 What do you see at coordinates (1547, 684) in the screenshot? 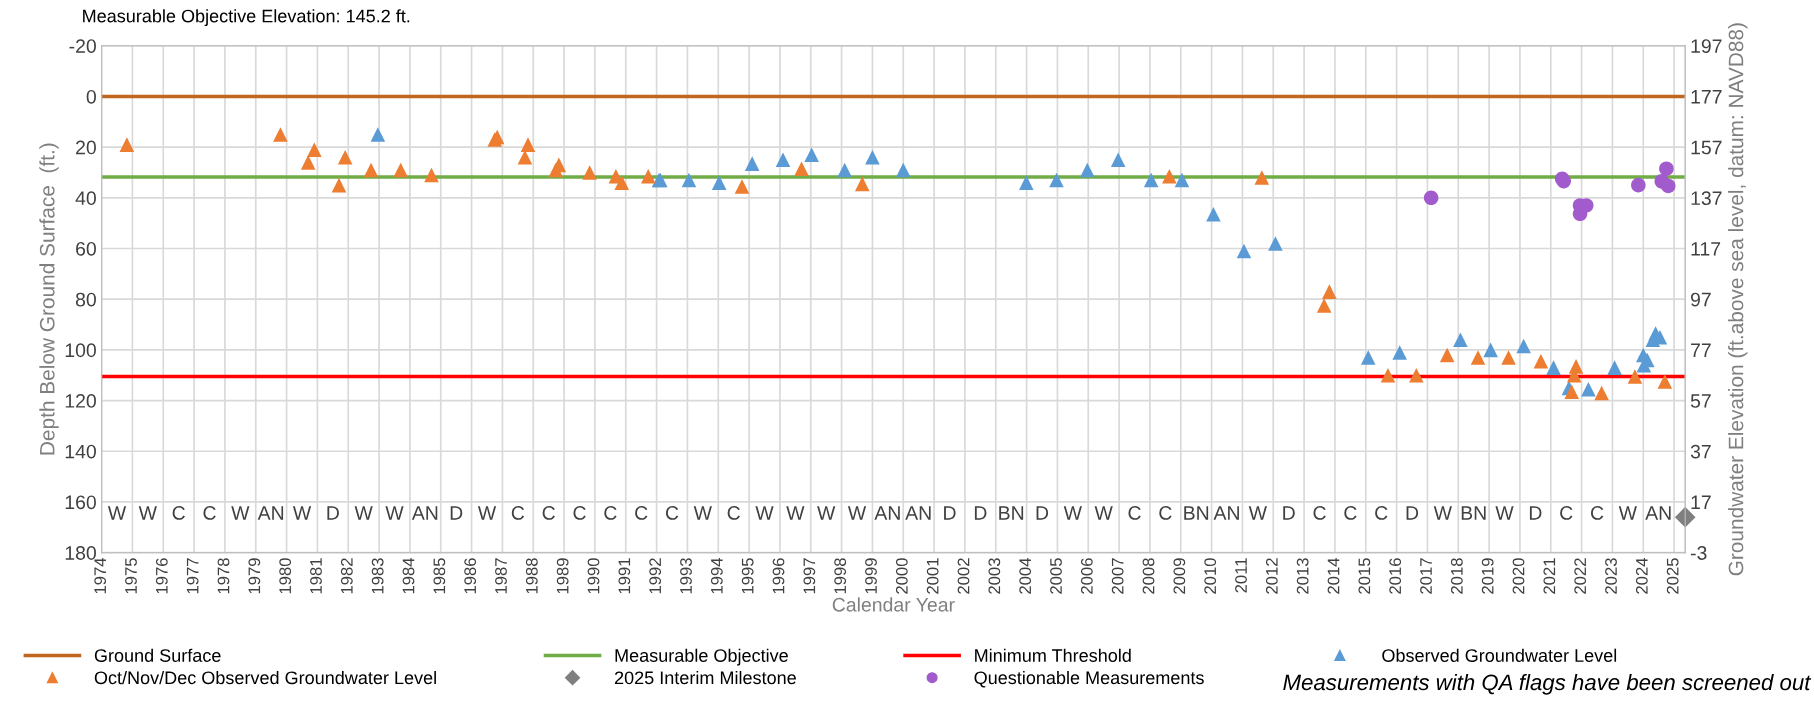
I see `text: Measurements with QA flags have been screened out` at bounding box center [1547, 684].